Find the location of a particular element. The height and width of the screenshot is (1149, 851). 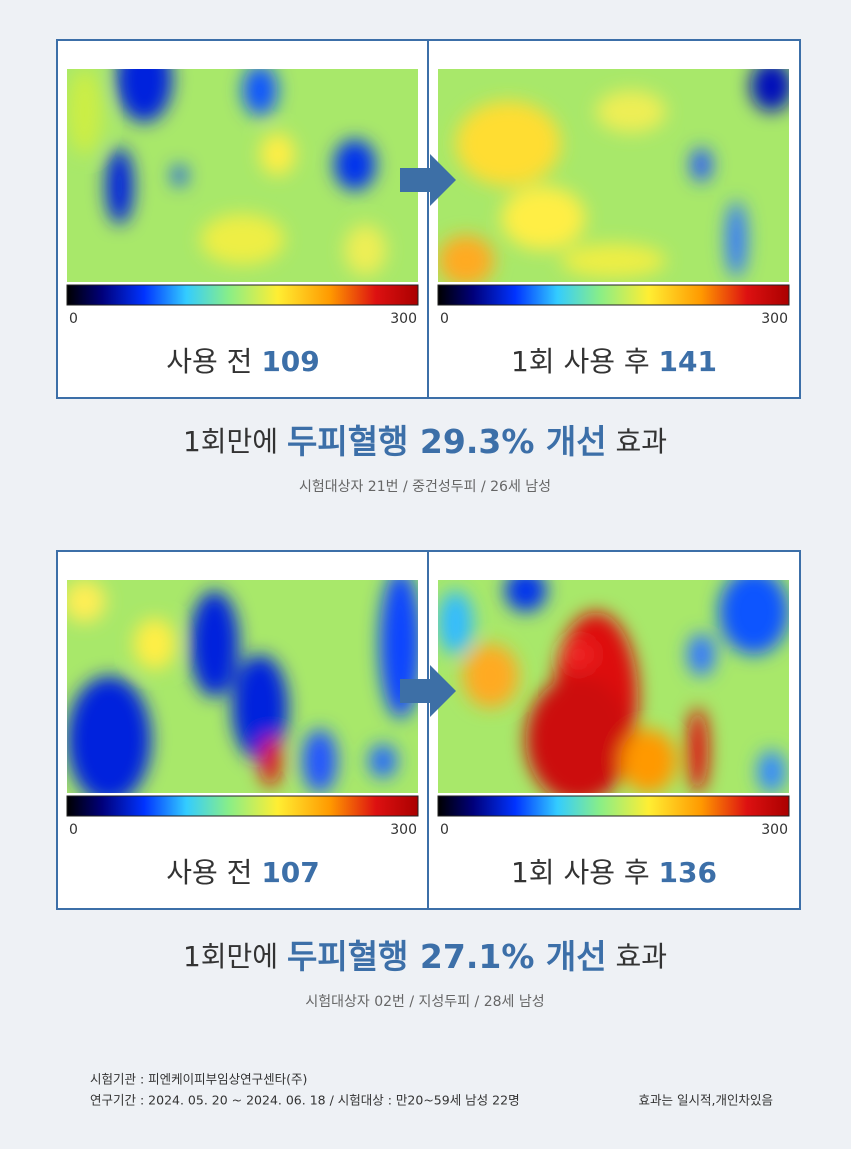

disclaimer: 효과는 일시적,개인차있음 is located at coordinates (706, 1100).